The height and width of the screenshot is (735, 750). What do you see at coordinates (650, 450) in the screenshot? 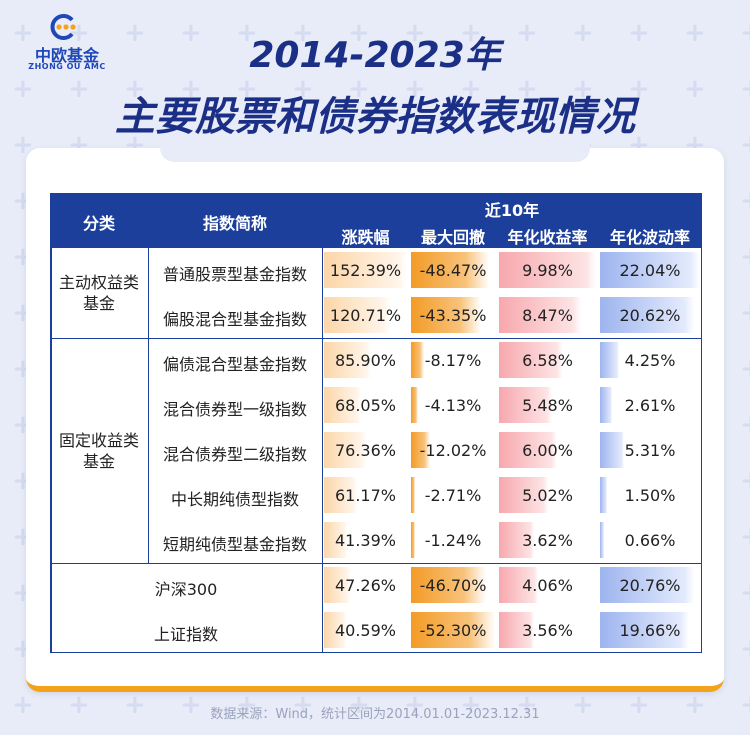
I see `volatility-value: 5.31%` at bounding box center [650, 450].